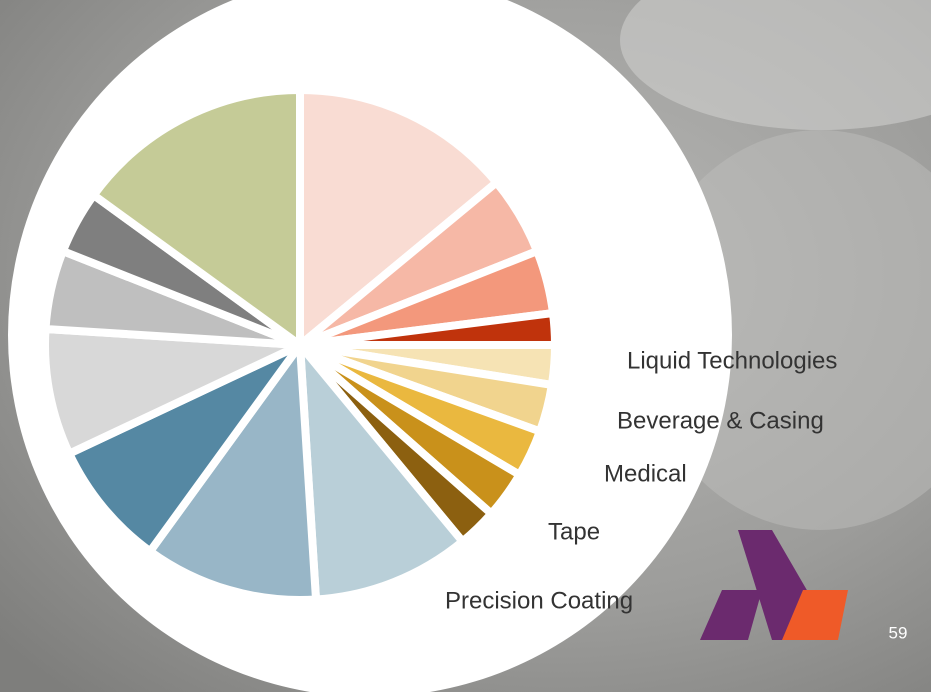  I want to click on background-fabric, so click(775, 65).